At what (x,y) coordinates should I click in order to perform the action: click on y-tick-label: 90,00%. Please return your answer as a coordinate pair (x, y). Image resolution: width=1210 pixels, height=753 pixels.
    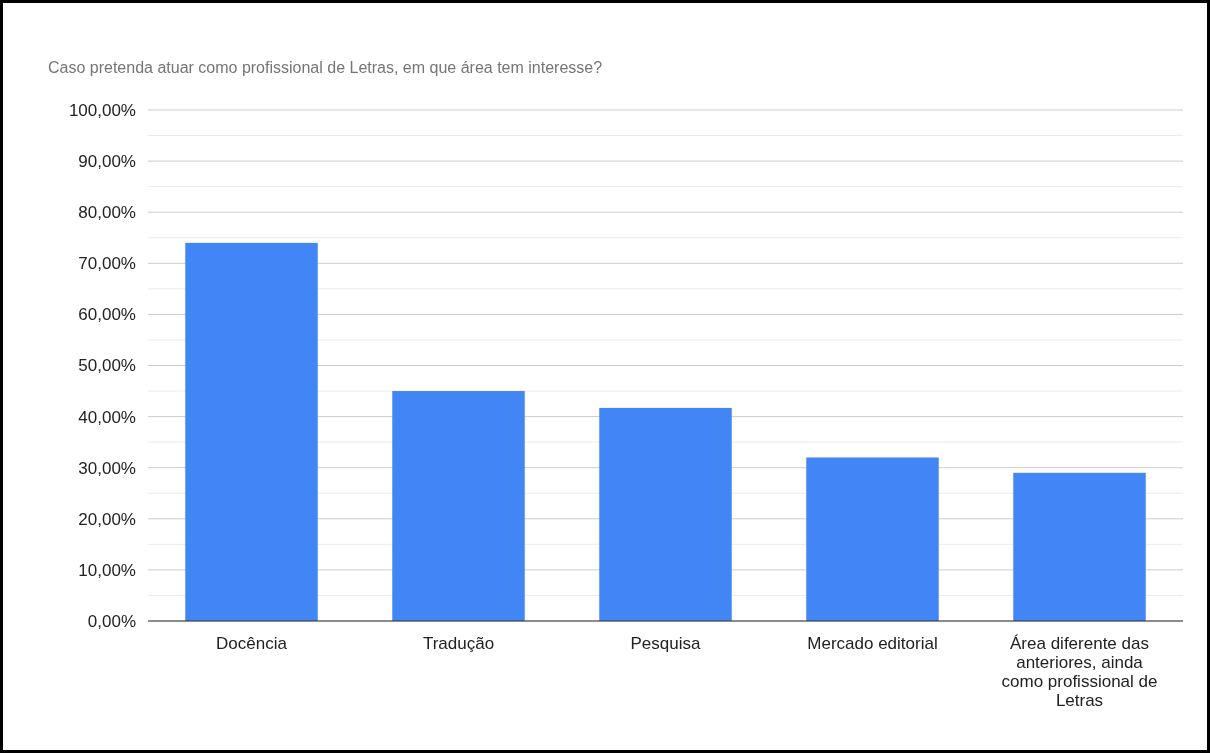
    Looking at the image, I should click on (107, 162).